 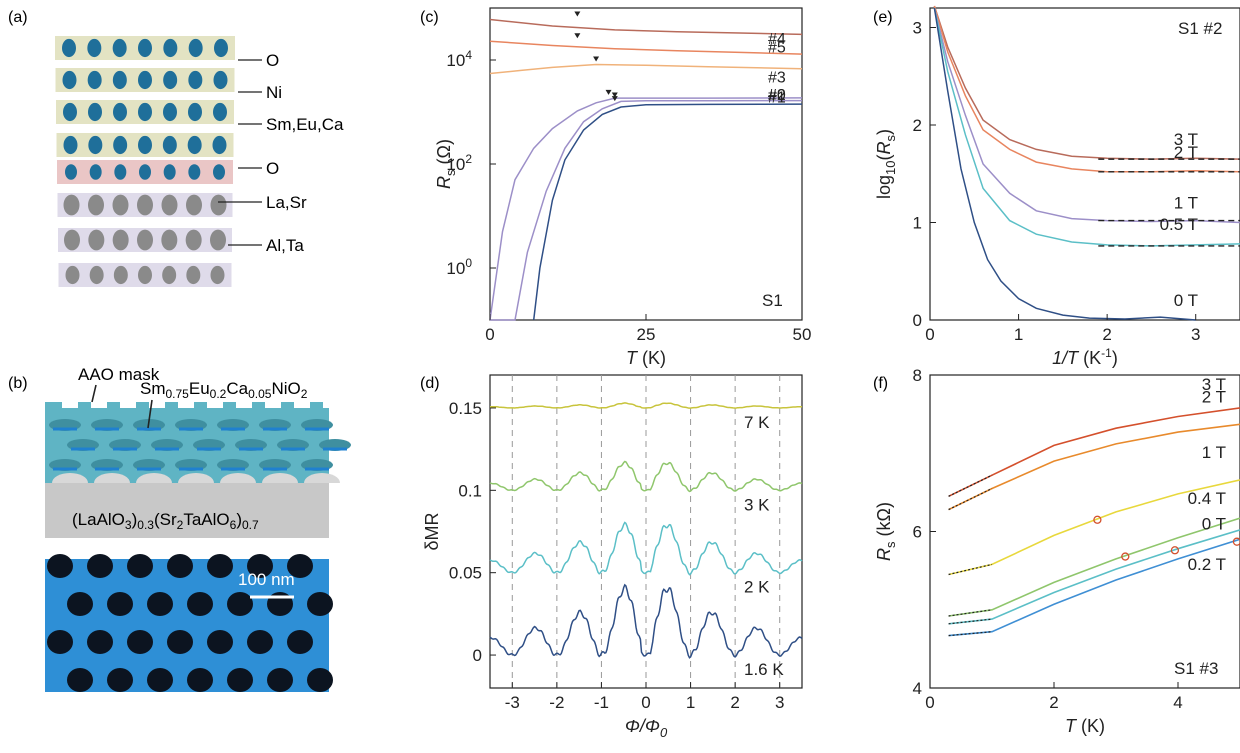 I want to click on label-o-bottom: O, so click(x=272, y=168).